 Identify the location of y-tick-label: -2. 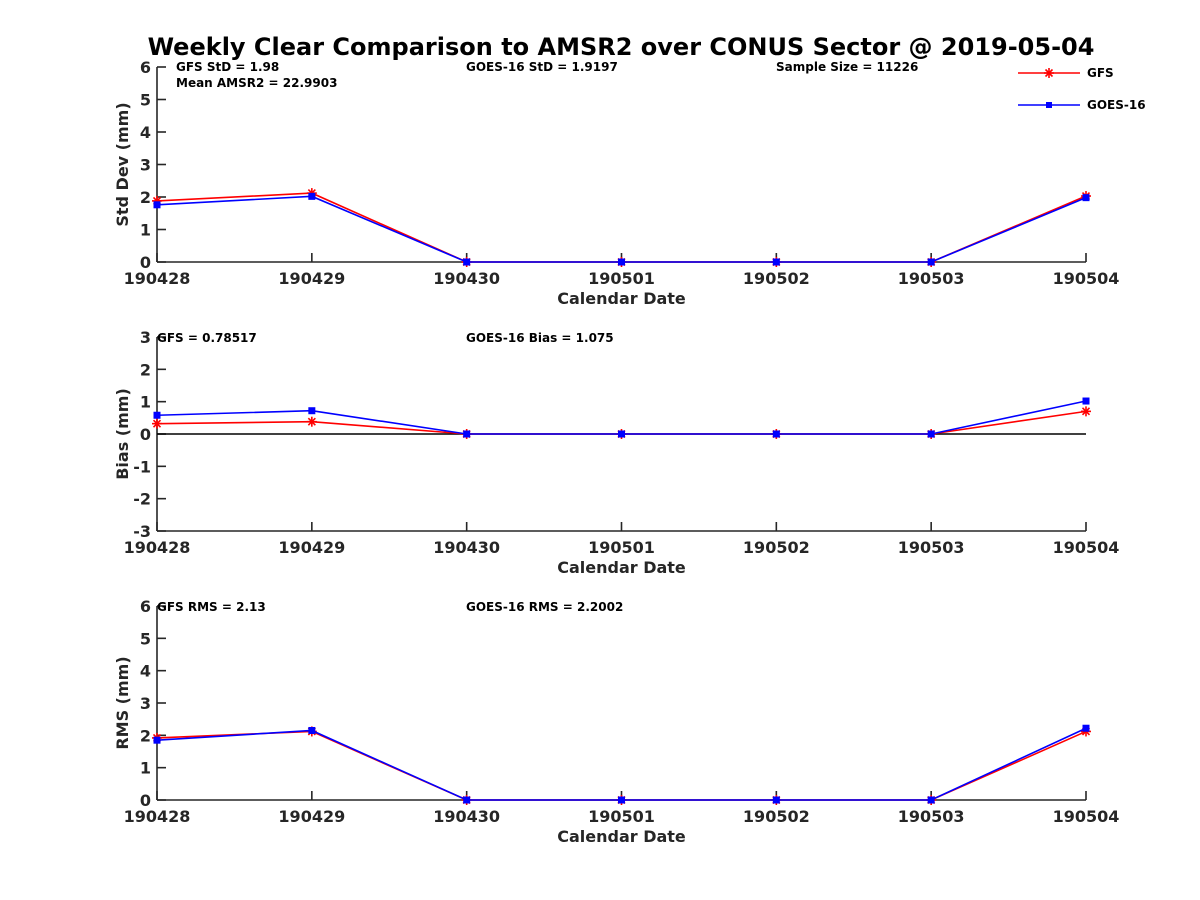
(142, 499).